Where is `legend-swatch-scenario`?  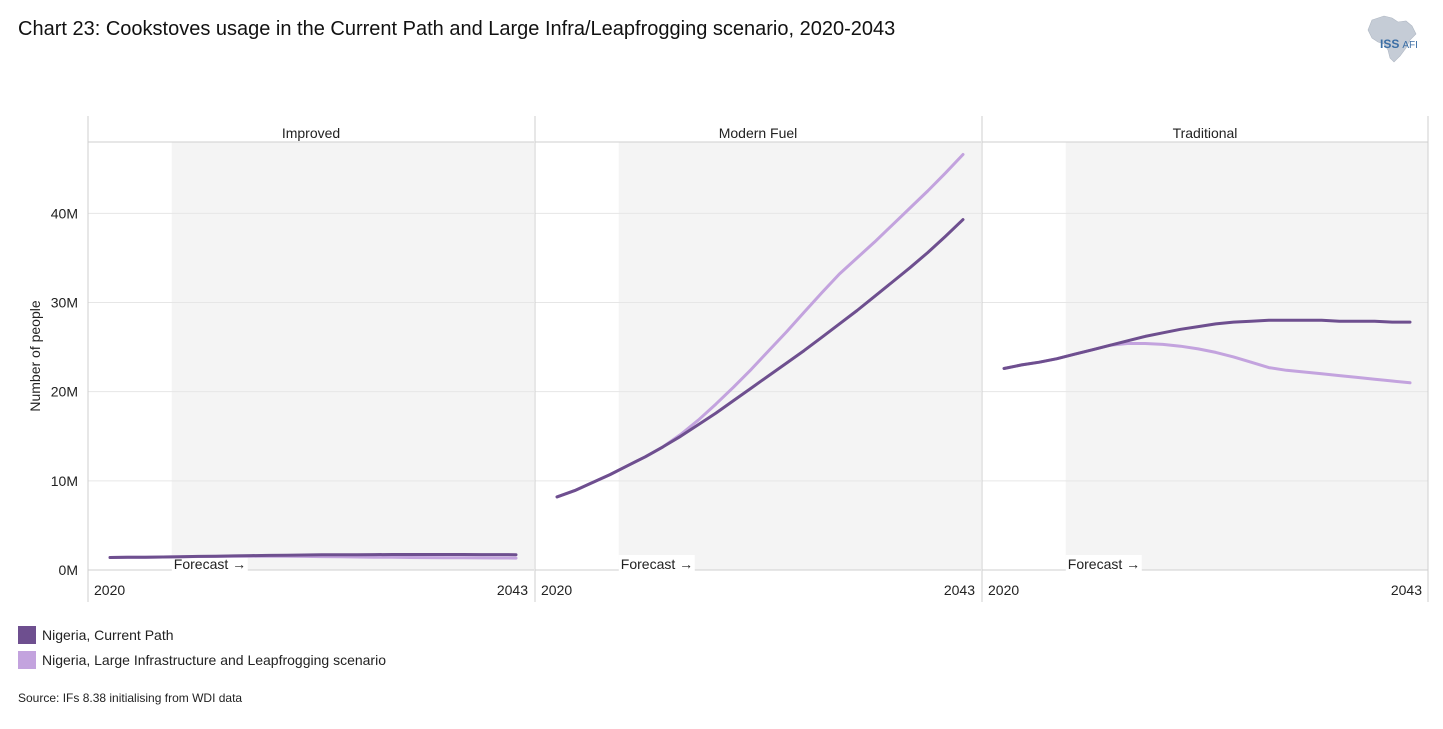
legend-swatch-scenario is located at coordinates (27, 659).